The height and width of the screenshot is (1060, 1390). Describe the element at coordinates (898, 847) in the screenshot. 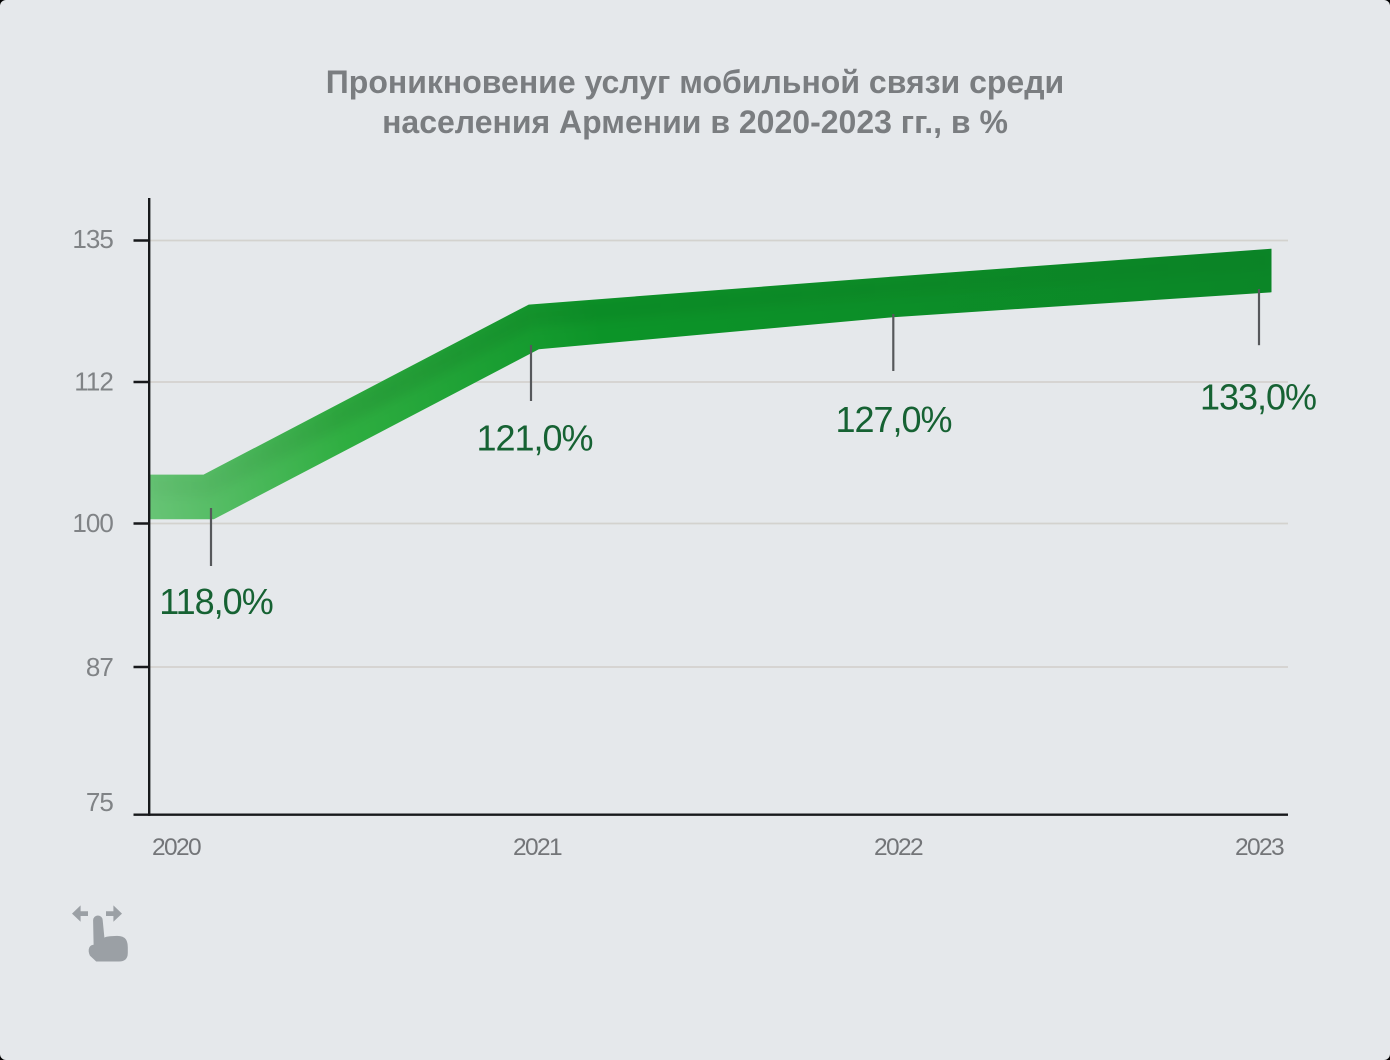

I see `svg-text: 2022` at that location.